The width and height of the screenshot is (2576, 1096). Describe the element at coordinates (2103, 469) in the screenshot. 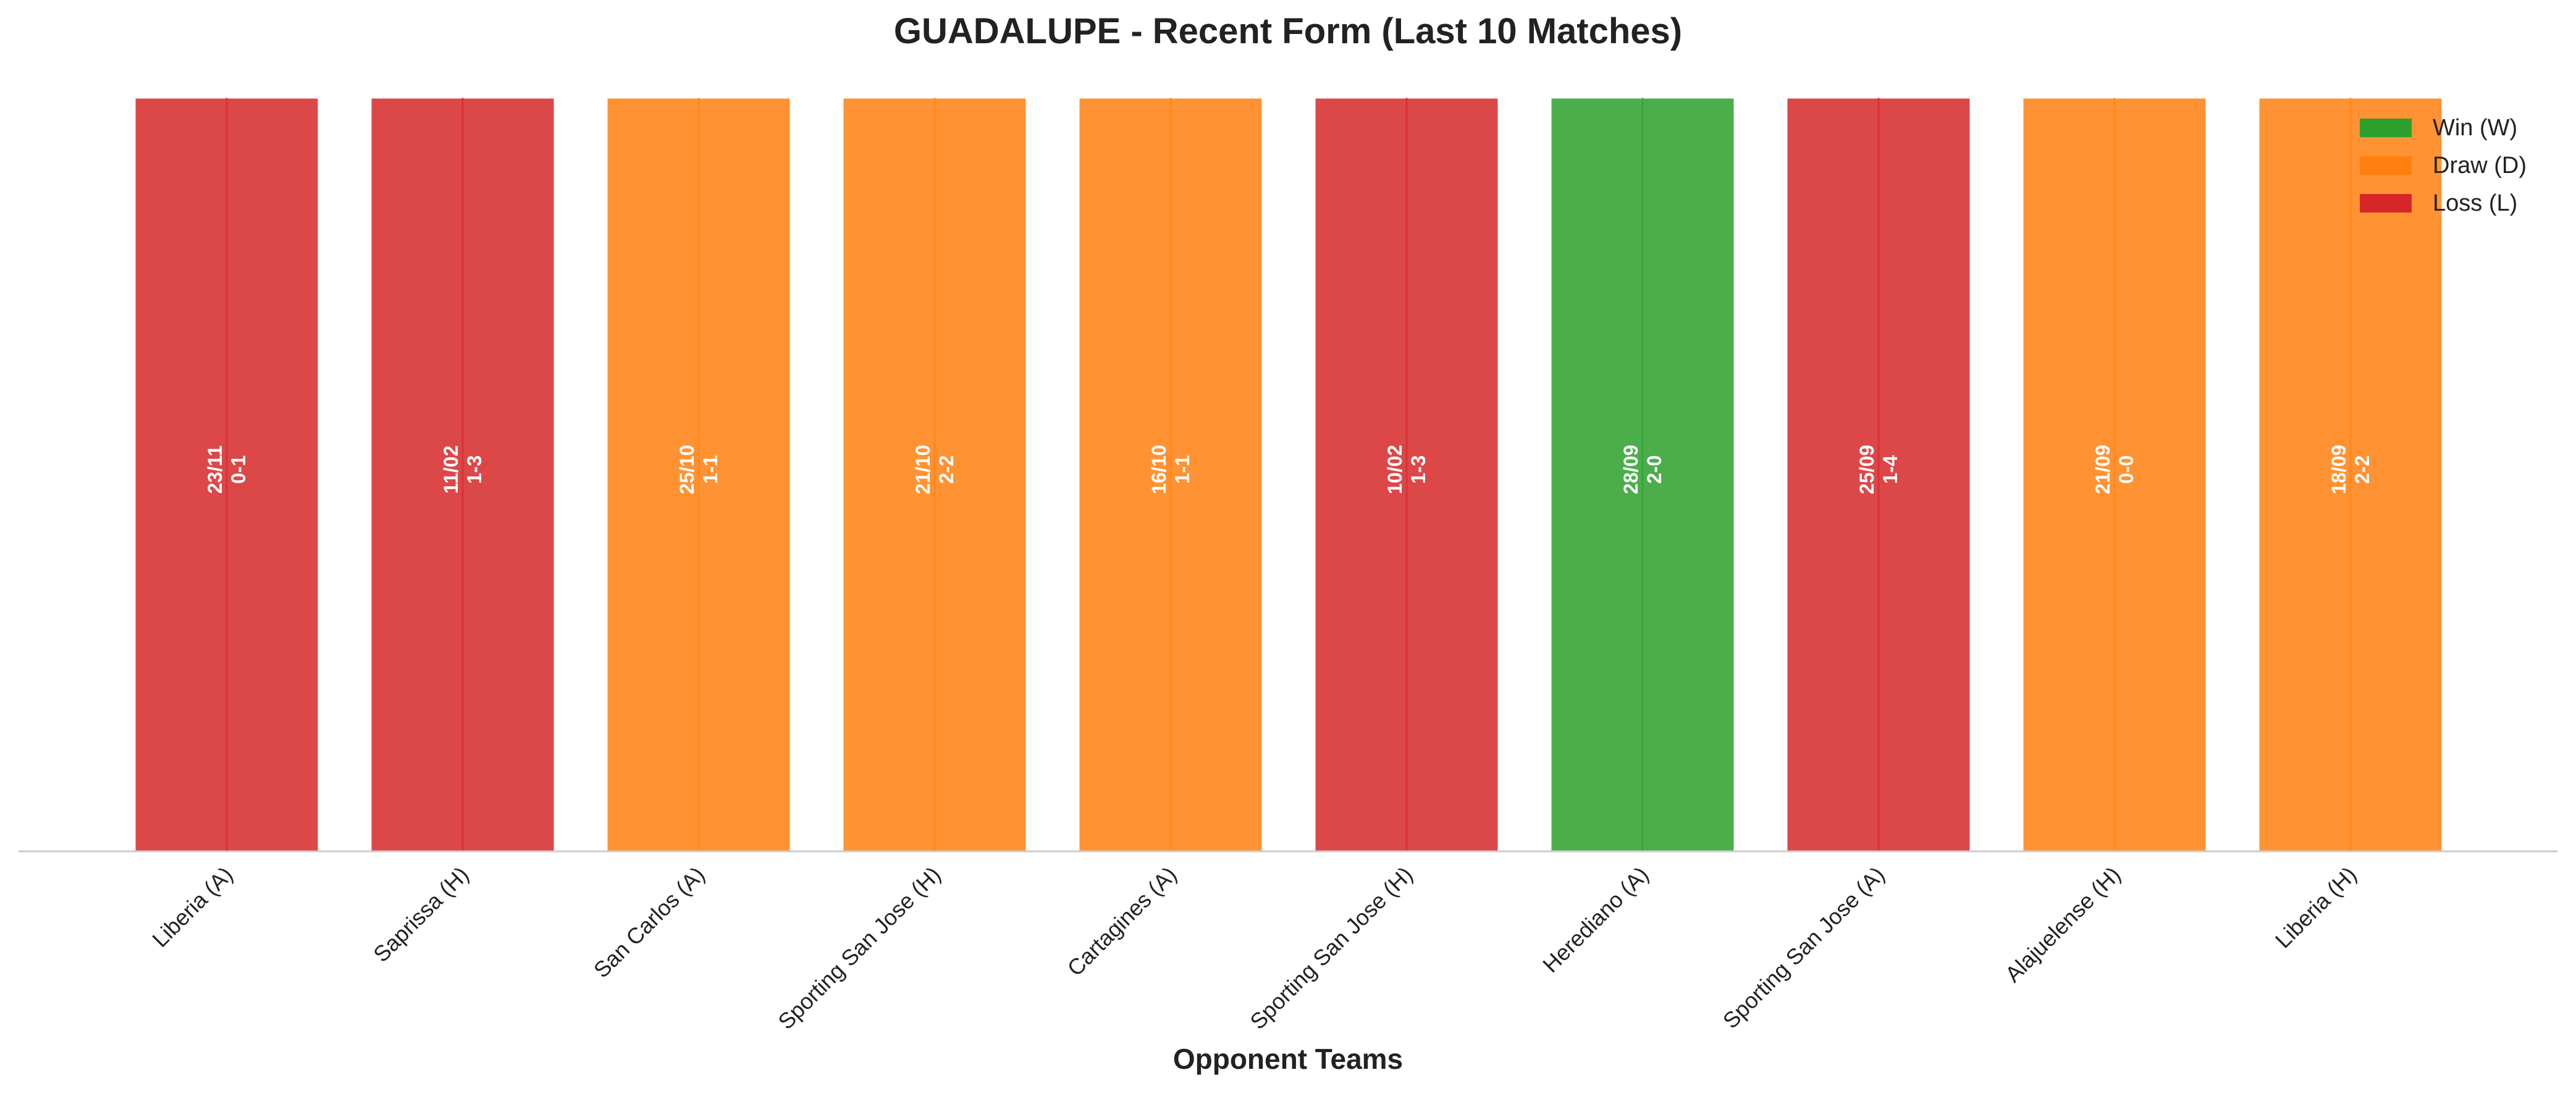

I see `bar-date-label: 21/09` at that location.